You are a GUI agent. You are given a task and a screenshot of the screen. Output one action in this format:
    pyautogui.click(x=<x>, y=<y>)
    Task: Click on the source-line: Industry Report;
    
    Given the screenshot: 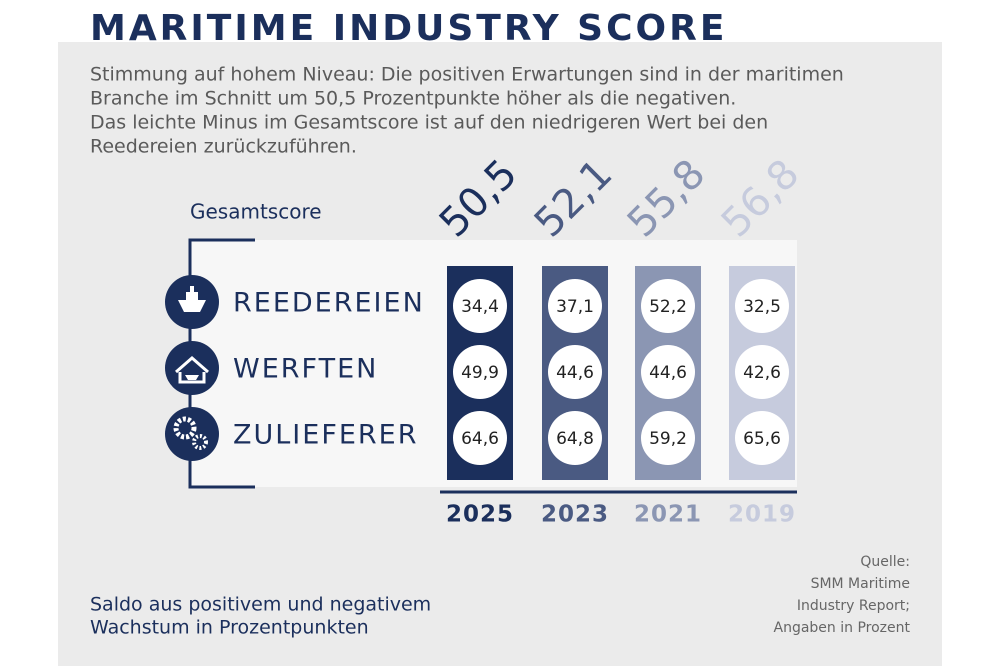 What is the action you would take?
    pyautogui.click(x=853, y=606)
    